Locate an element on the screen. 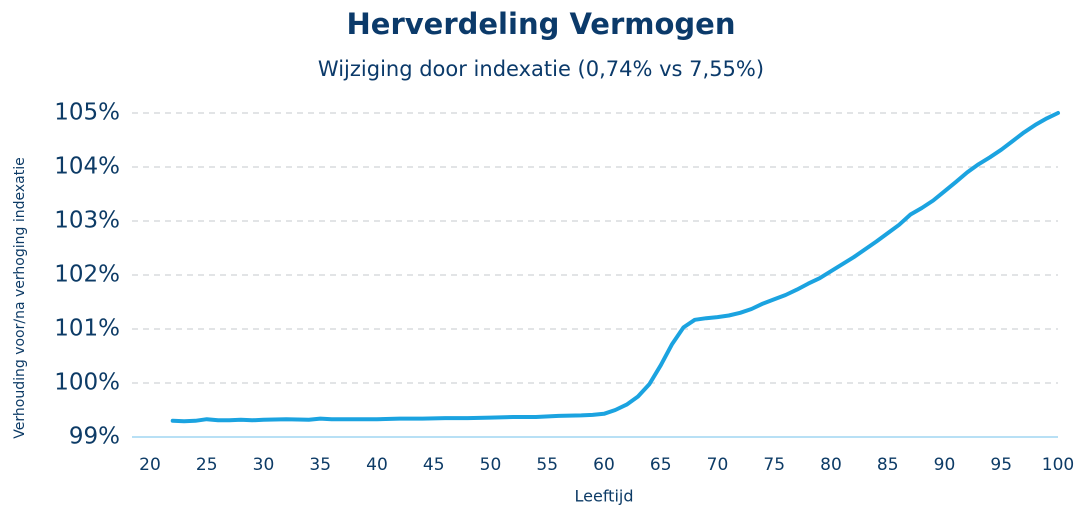 The image size is (1083, 509). x-tick-label: 80 is located at coordinates (831, 465).